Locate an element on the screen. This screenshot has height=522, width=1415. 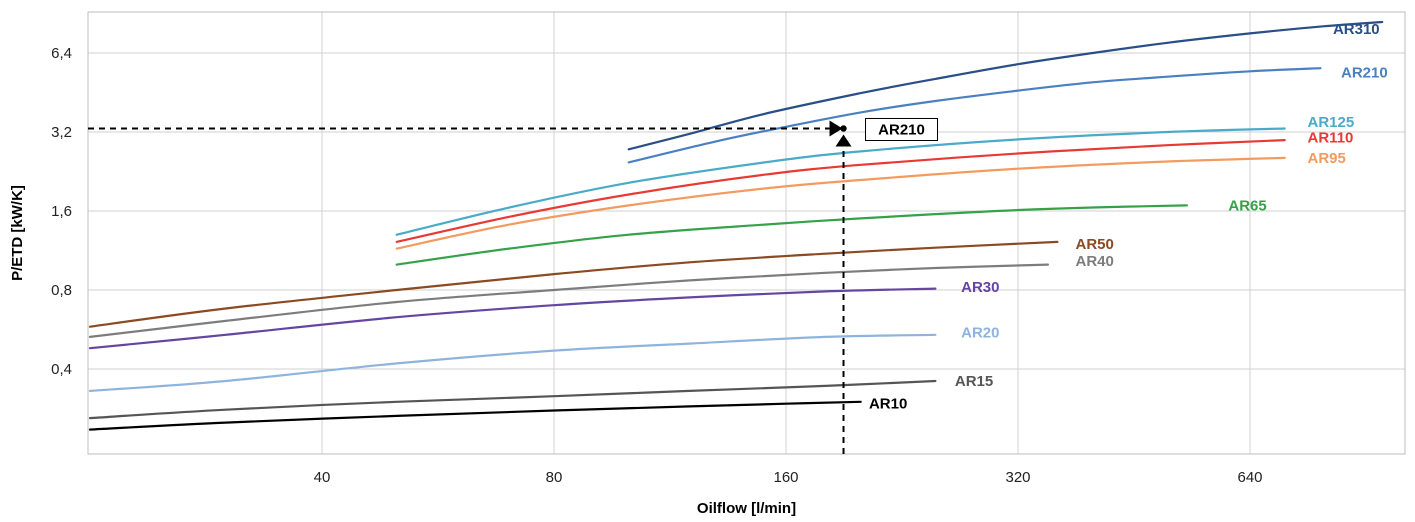
series-line-ar95 is located at coordinates (840, 203).